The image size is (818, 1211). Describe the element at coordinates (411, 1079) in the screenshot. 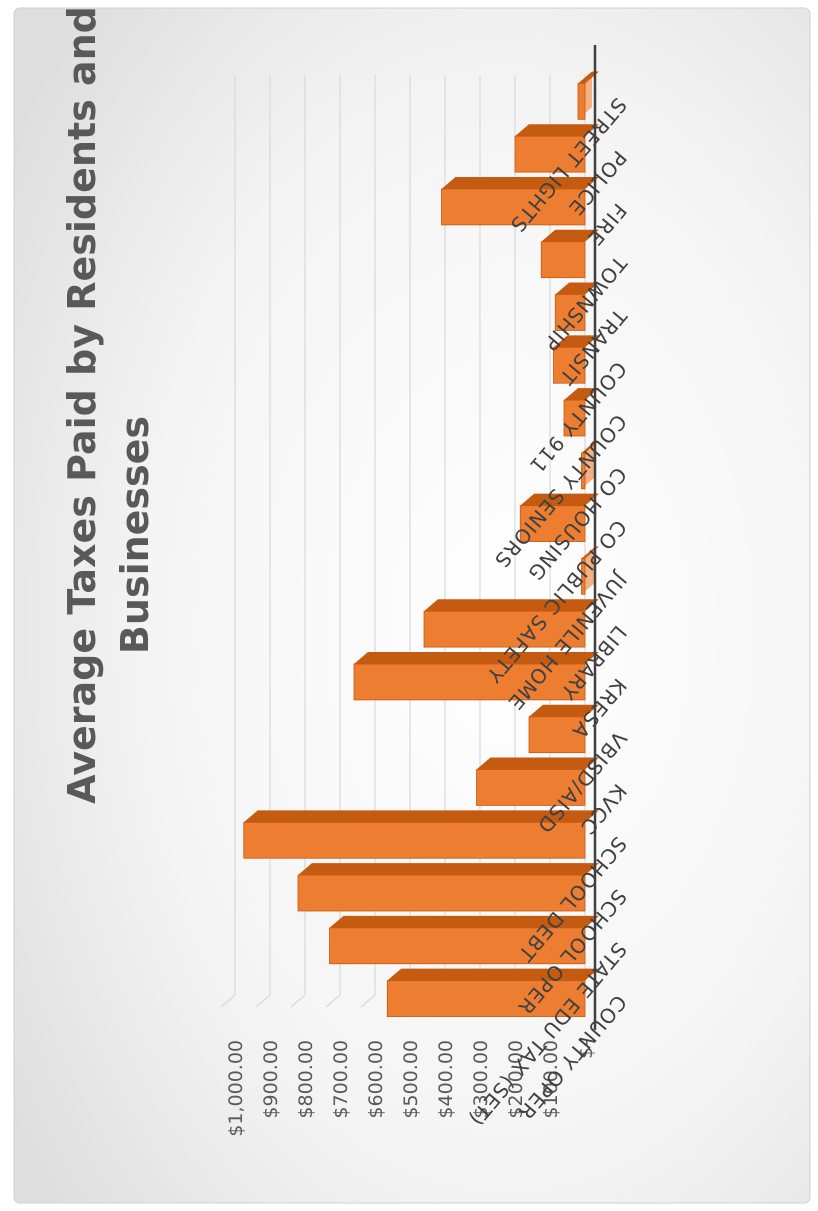

I see `y-tick-label: $500.00` at that location.